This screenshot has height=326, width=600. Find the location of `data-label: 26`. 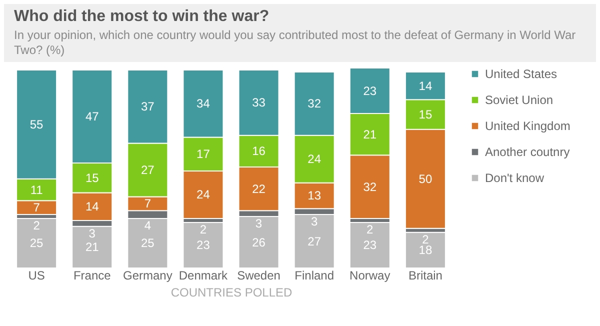

data-label: 26 is located at coordinates (259, 242).